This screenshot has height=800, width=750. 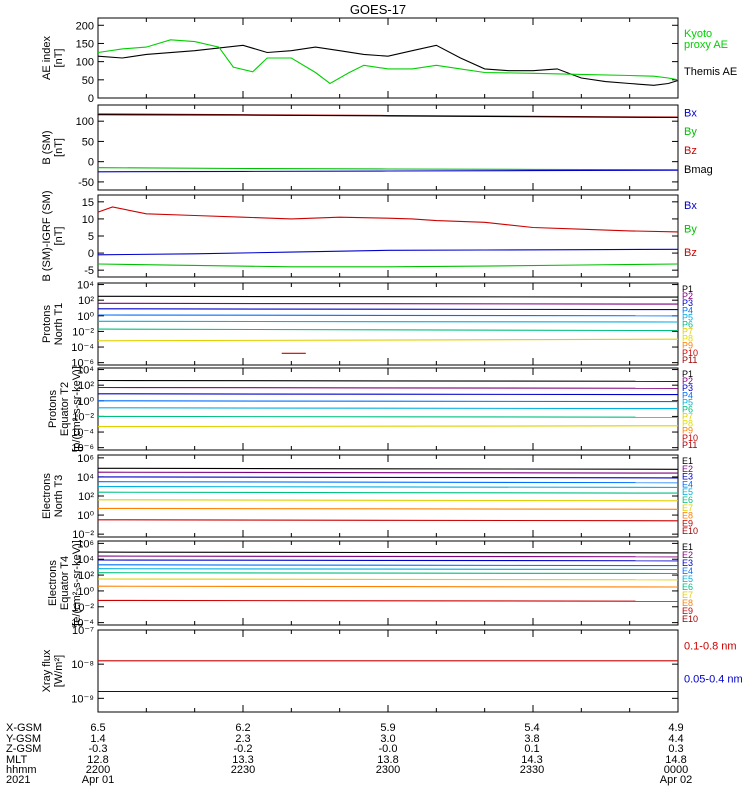 What do you see at coordinates (388, 749) in the screenshot?
I see `x-axis-value: -0.0` at bounding box center [388, 749].